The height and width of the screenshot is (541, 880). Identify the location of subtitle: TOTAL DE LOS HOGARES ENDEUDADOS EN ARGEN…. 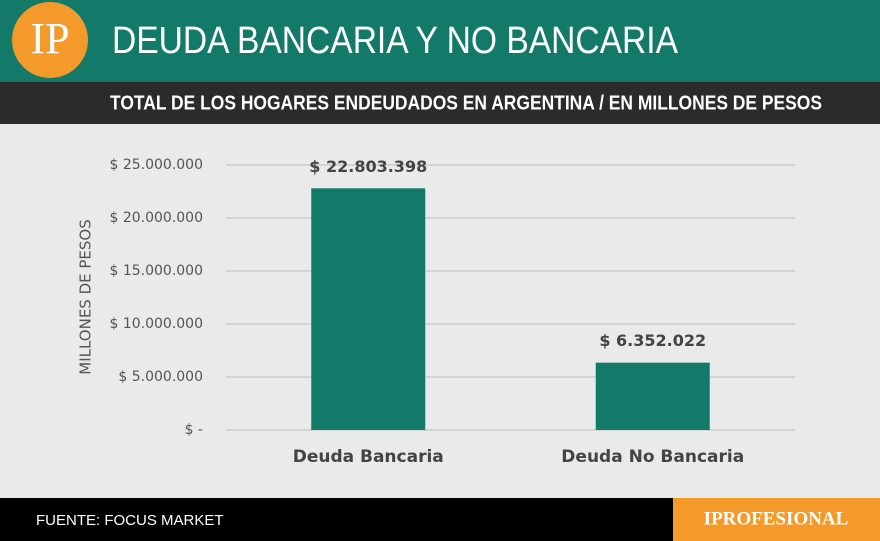
(466, 103).